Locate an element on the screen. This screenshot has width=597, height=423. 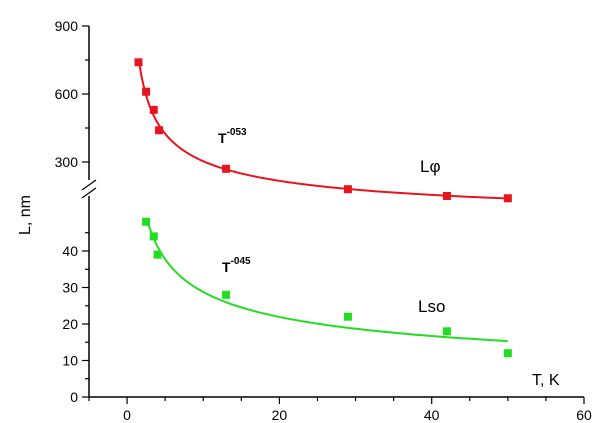
fit-annotation-upper-base: T is located at coordinates (222, 138).